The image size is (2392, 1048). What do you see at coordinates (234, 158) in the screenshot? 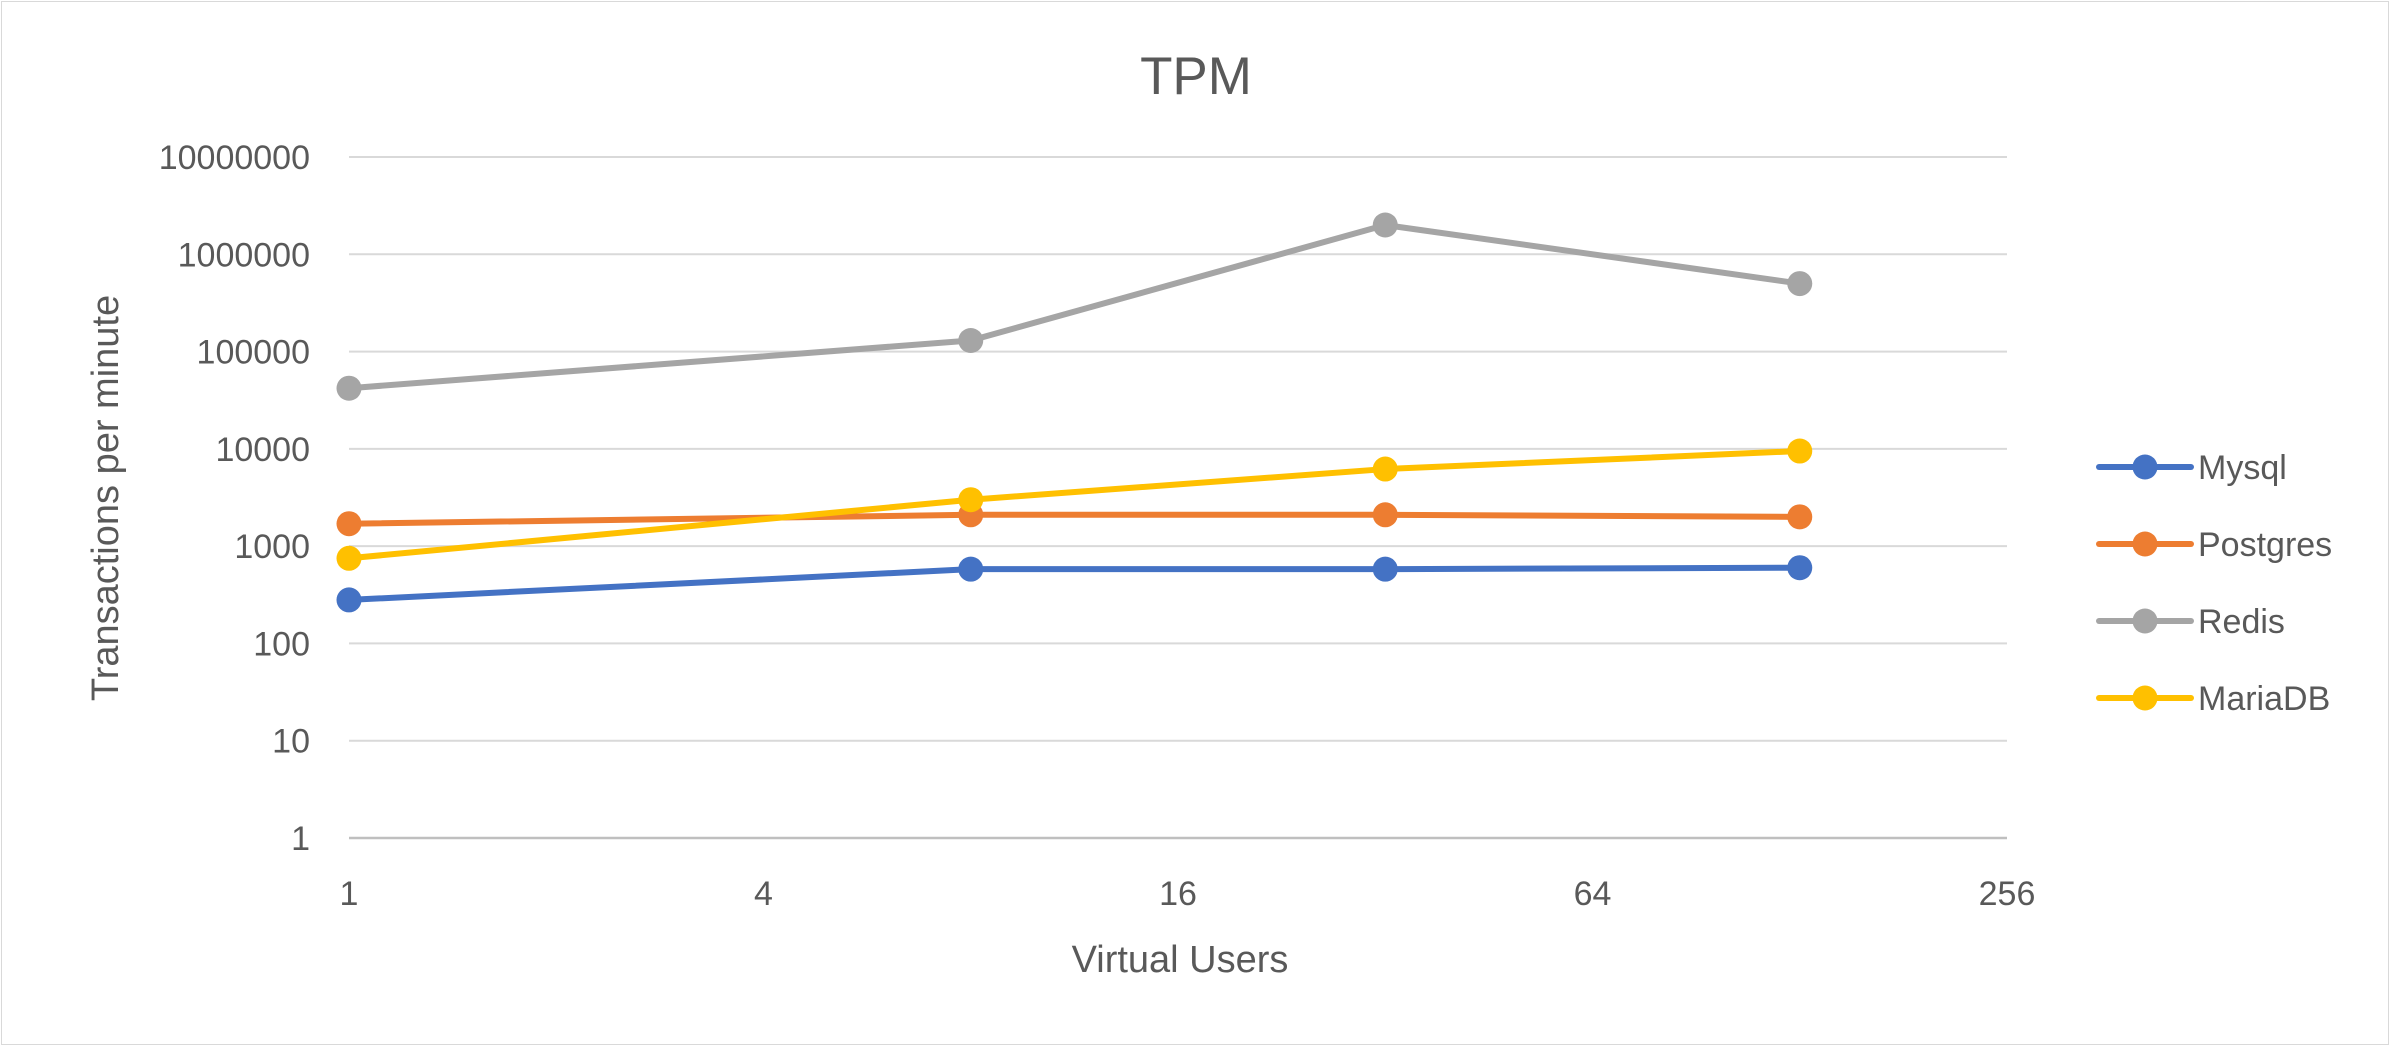
I see `y-tick-label: 10000000` at bounding box center [234, 158].